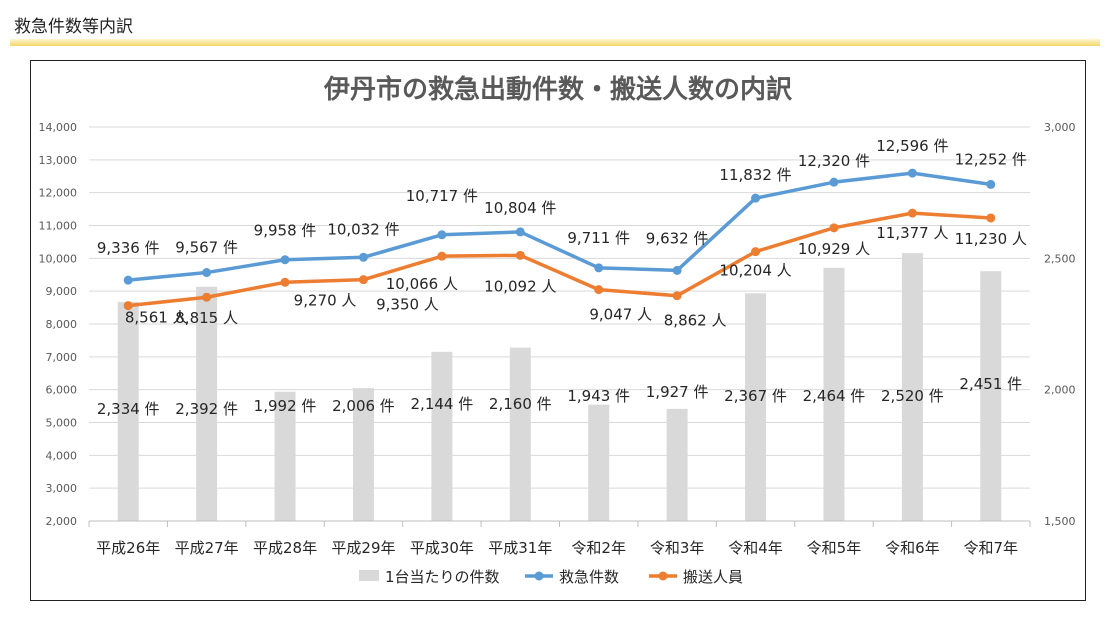  Describe the element at coordinates (207, 548) in the screenshot. I see `x-category-label: 平成27年` at that location.